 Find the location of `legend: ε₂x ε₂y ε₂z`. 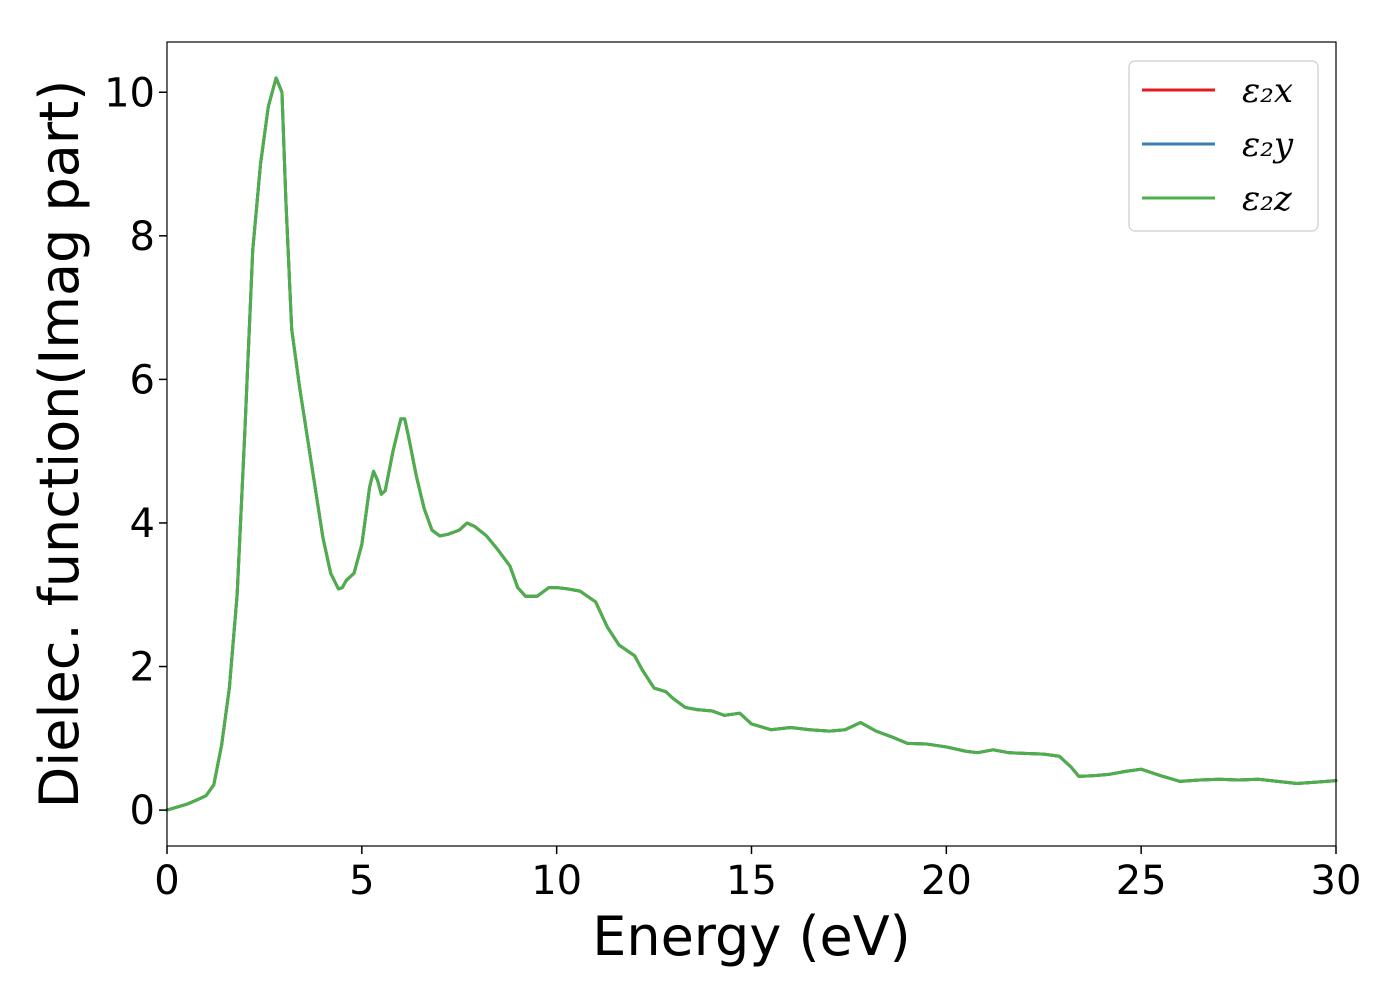

legend: ε₂x ε₂y ε₂z is located at coordinates (1223, 146).